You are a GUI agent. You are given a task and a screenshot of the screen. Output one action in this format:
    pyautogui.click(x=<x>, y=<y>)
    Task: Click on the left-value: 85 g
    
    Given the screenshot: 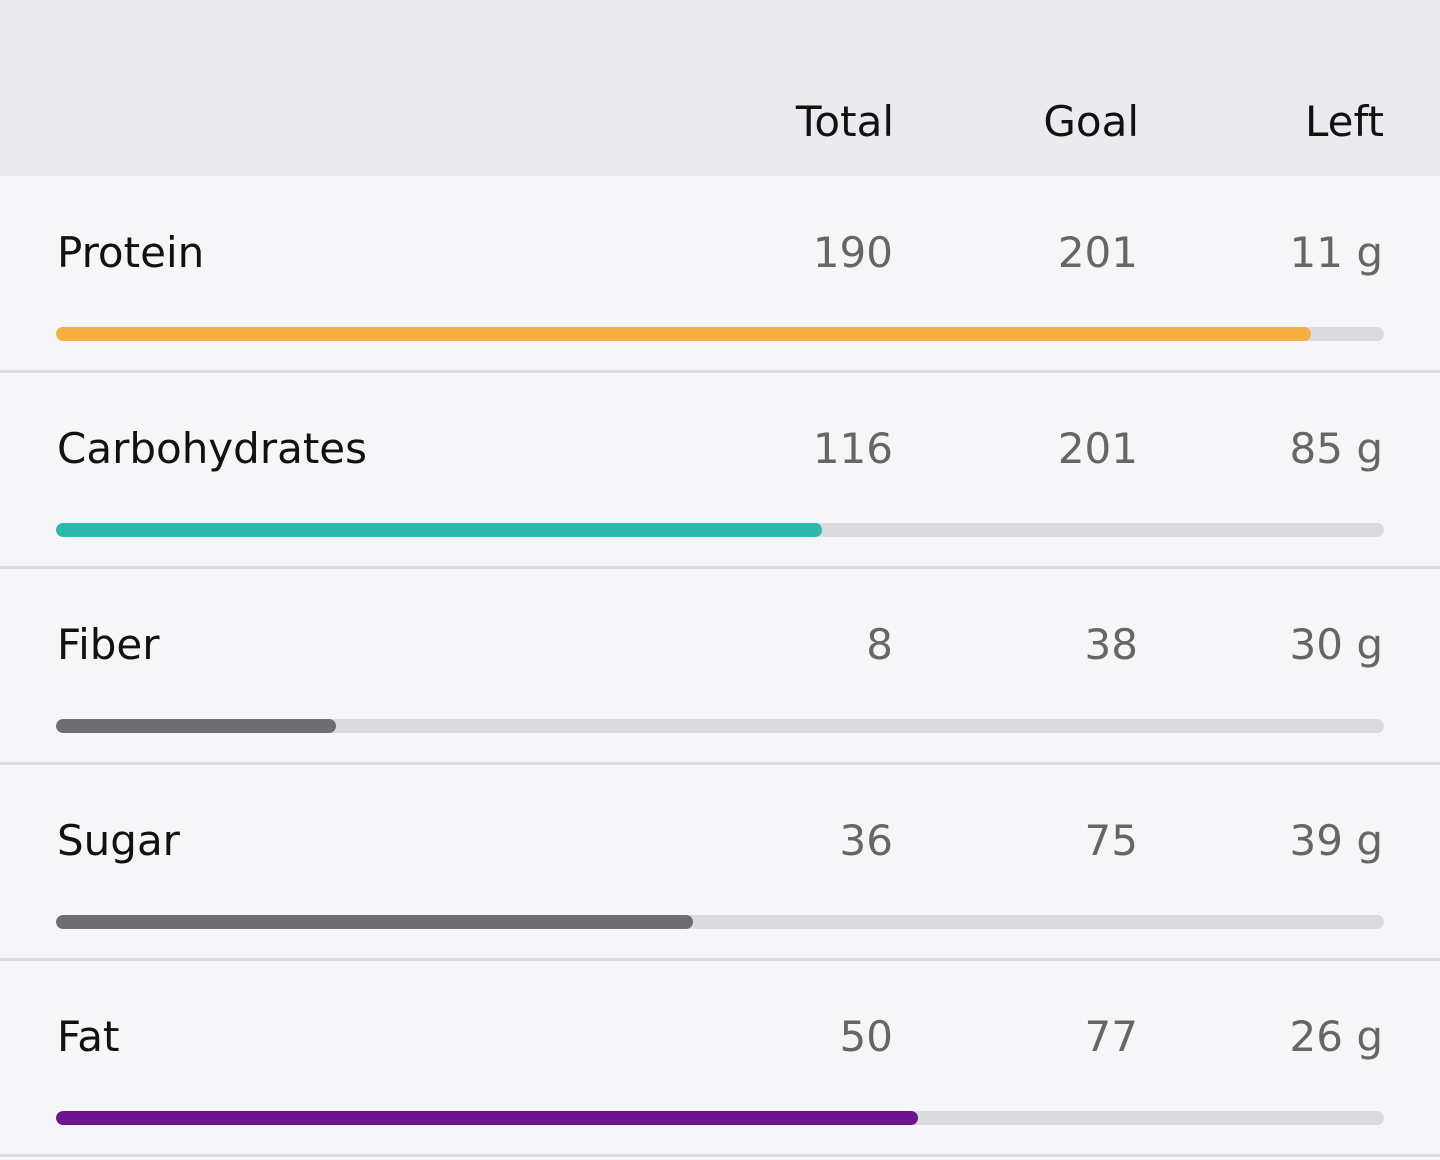 What is the action you would take?
    pyautogui.click(x=1336, y=448)
    